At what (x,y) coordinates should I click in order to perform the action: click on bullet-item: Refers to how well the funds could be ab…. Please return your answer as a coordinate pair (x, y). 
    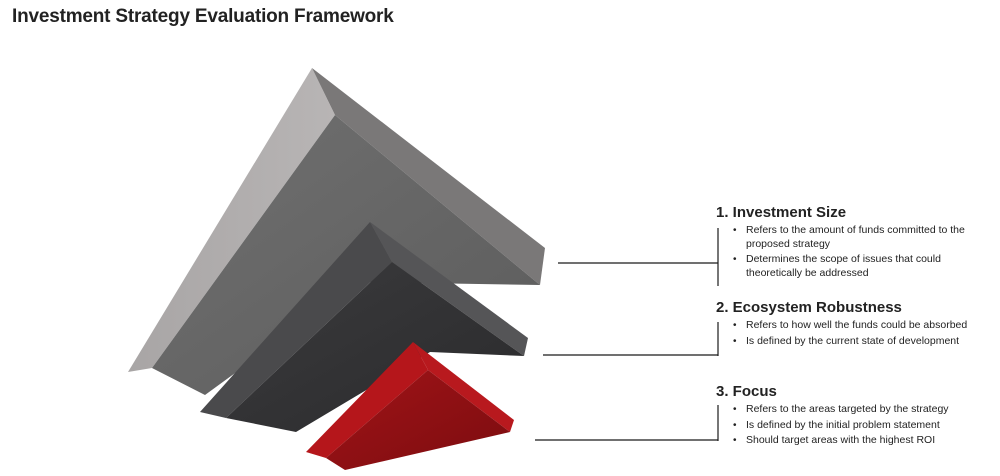
    Looking at the image, I should click on (865, 326).